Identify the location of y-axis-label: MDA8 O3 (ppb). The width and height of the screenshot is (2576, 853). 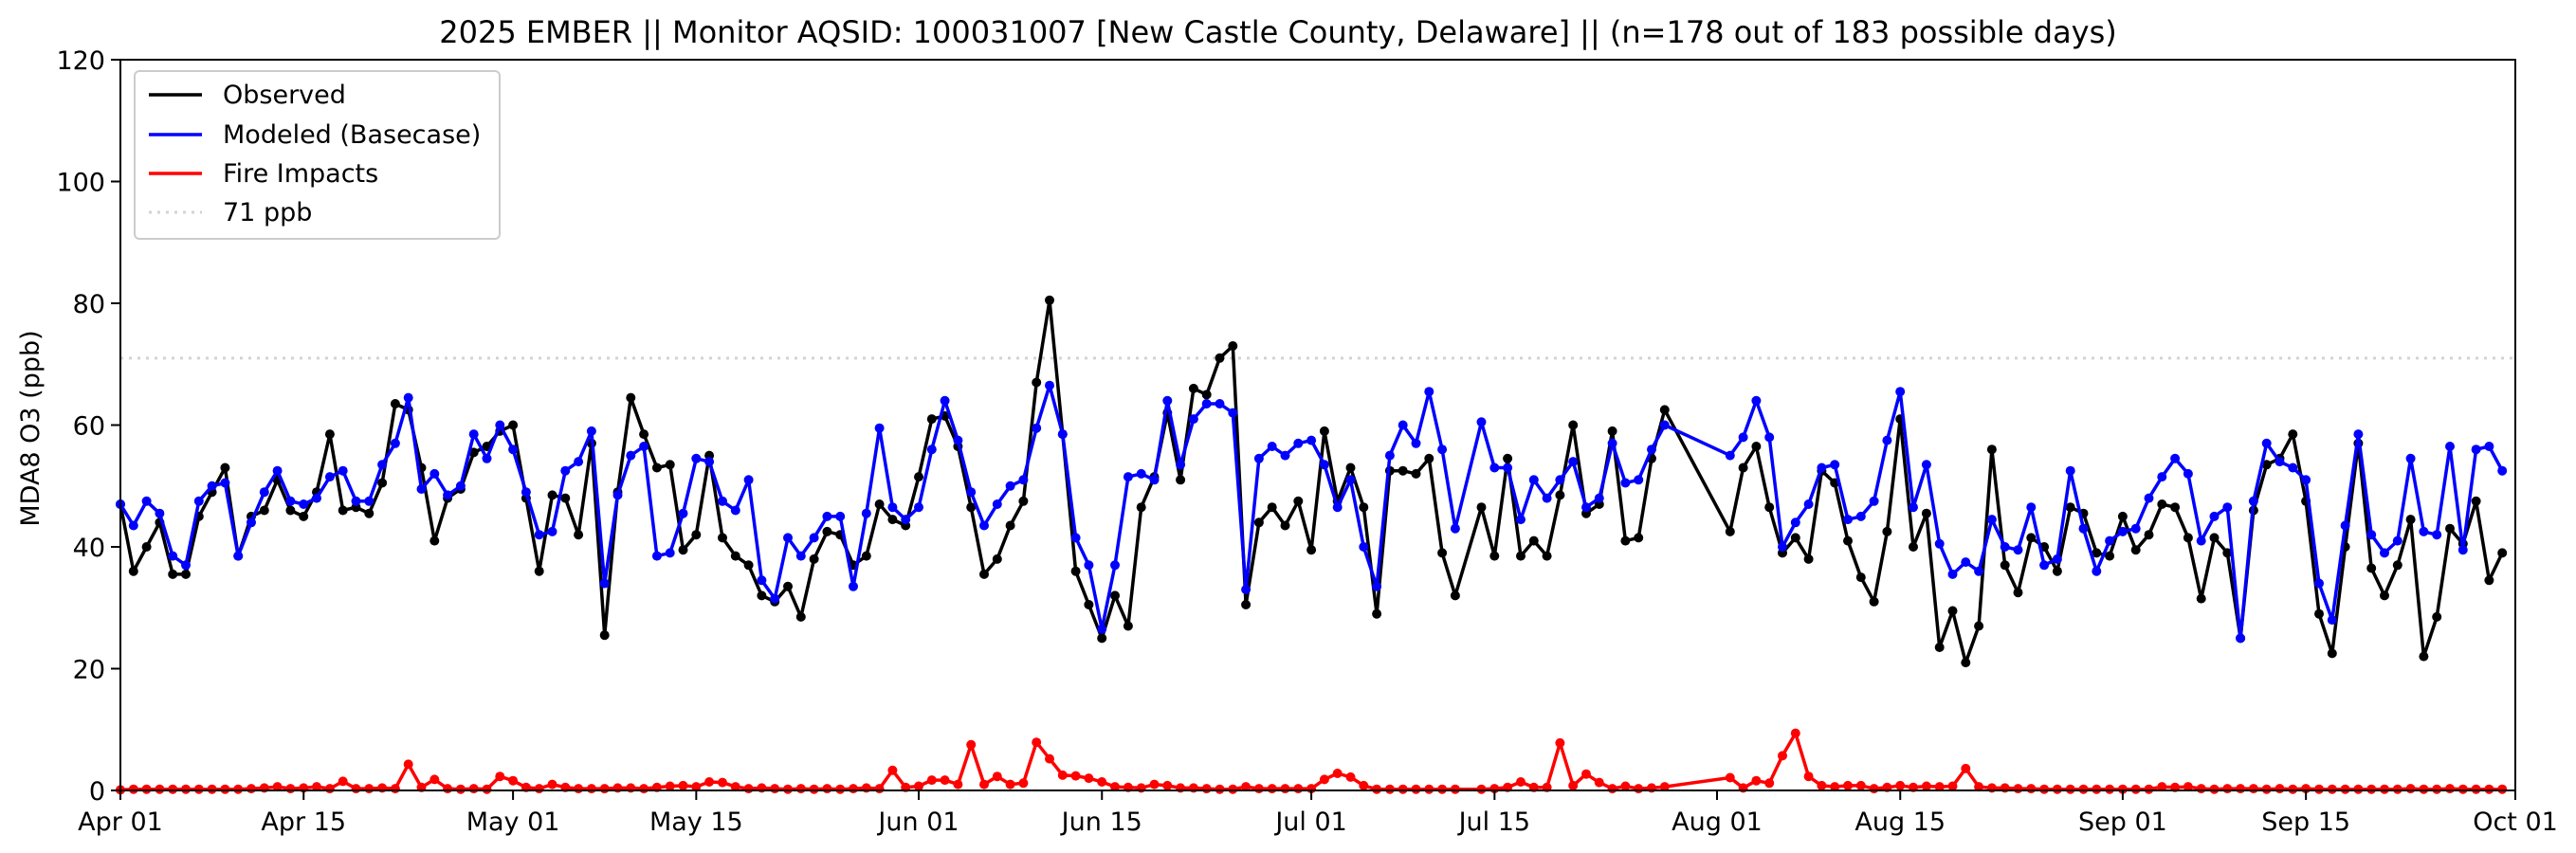
(31, 428).